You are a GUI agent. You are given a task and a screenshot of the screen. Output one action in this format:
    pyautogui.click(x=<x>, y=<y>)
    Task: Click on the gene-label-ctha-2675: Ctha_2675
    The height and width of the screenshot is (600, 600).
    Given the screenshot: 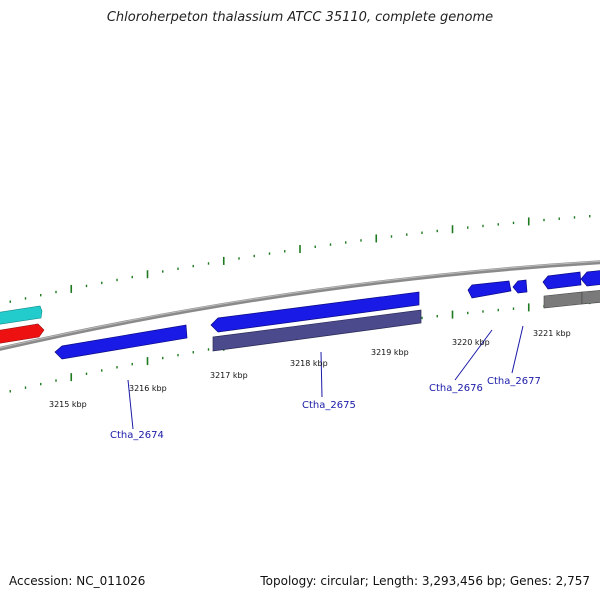 What is the action you would take?
    pyautogui.click(x=329, y=405)
    